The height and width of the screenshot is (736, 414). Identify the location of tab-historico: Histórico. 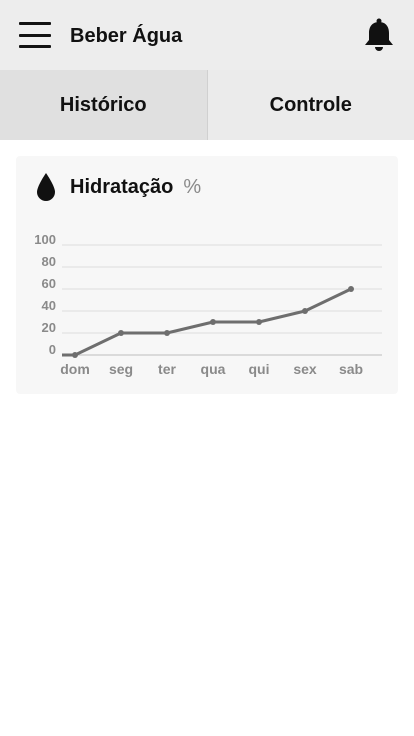
(103, 105).